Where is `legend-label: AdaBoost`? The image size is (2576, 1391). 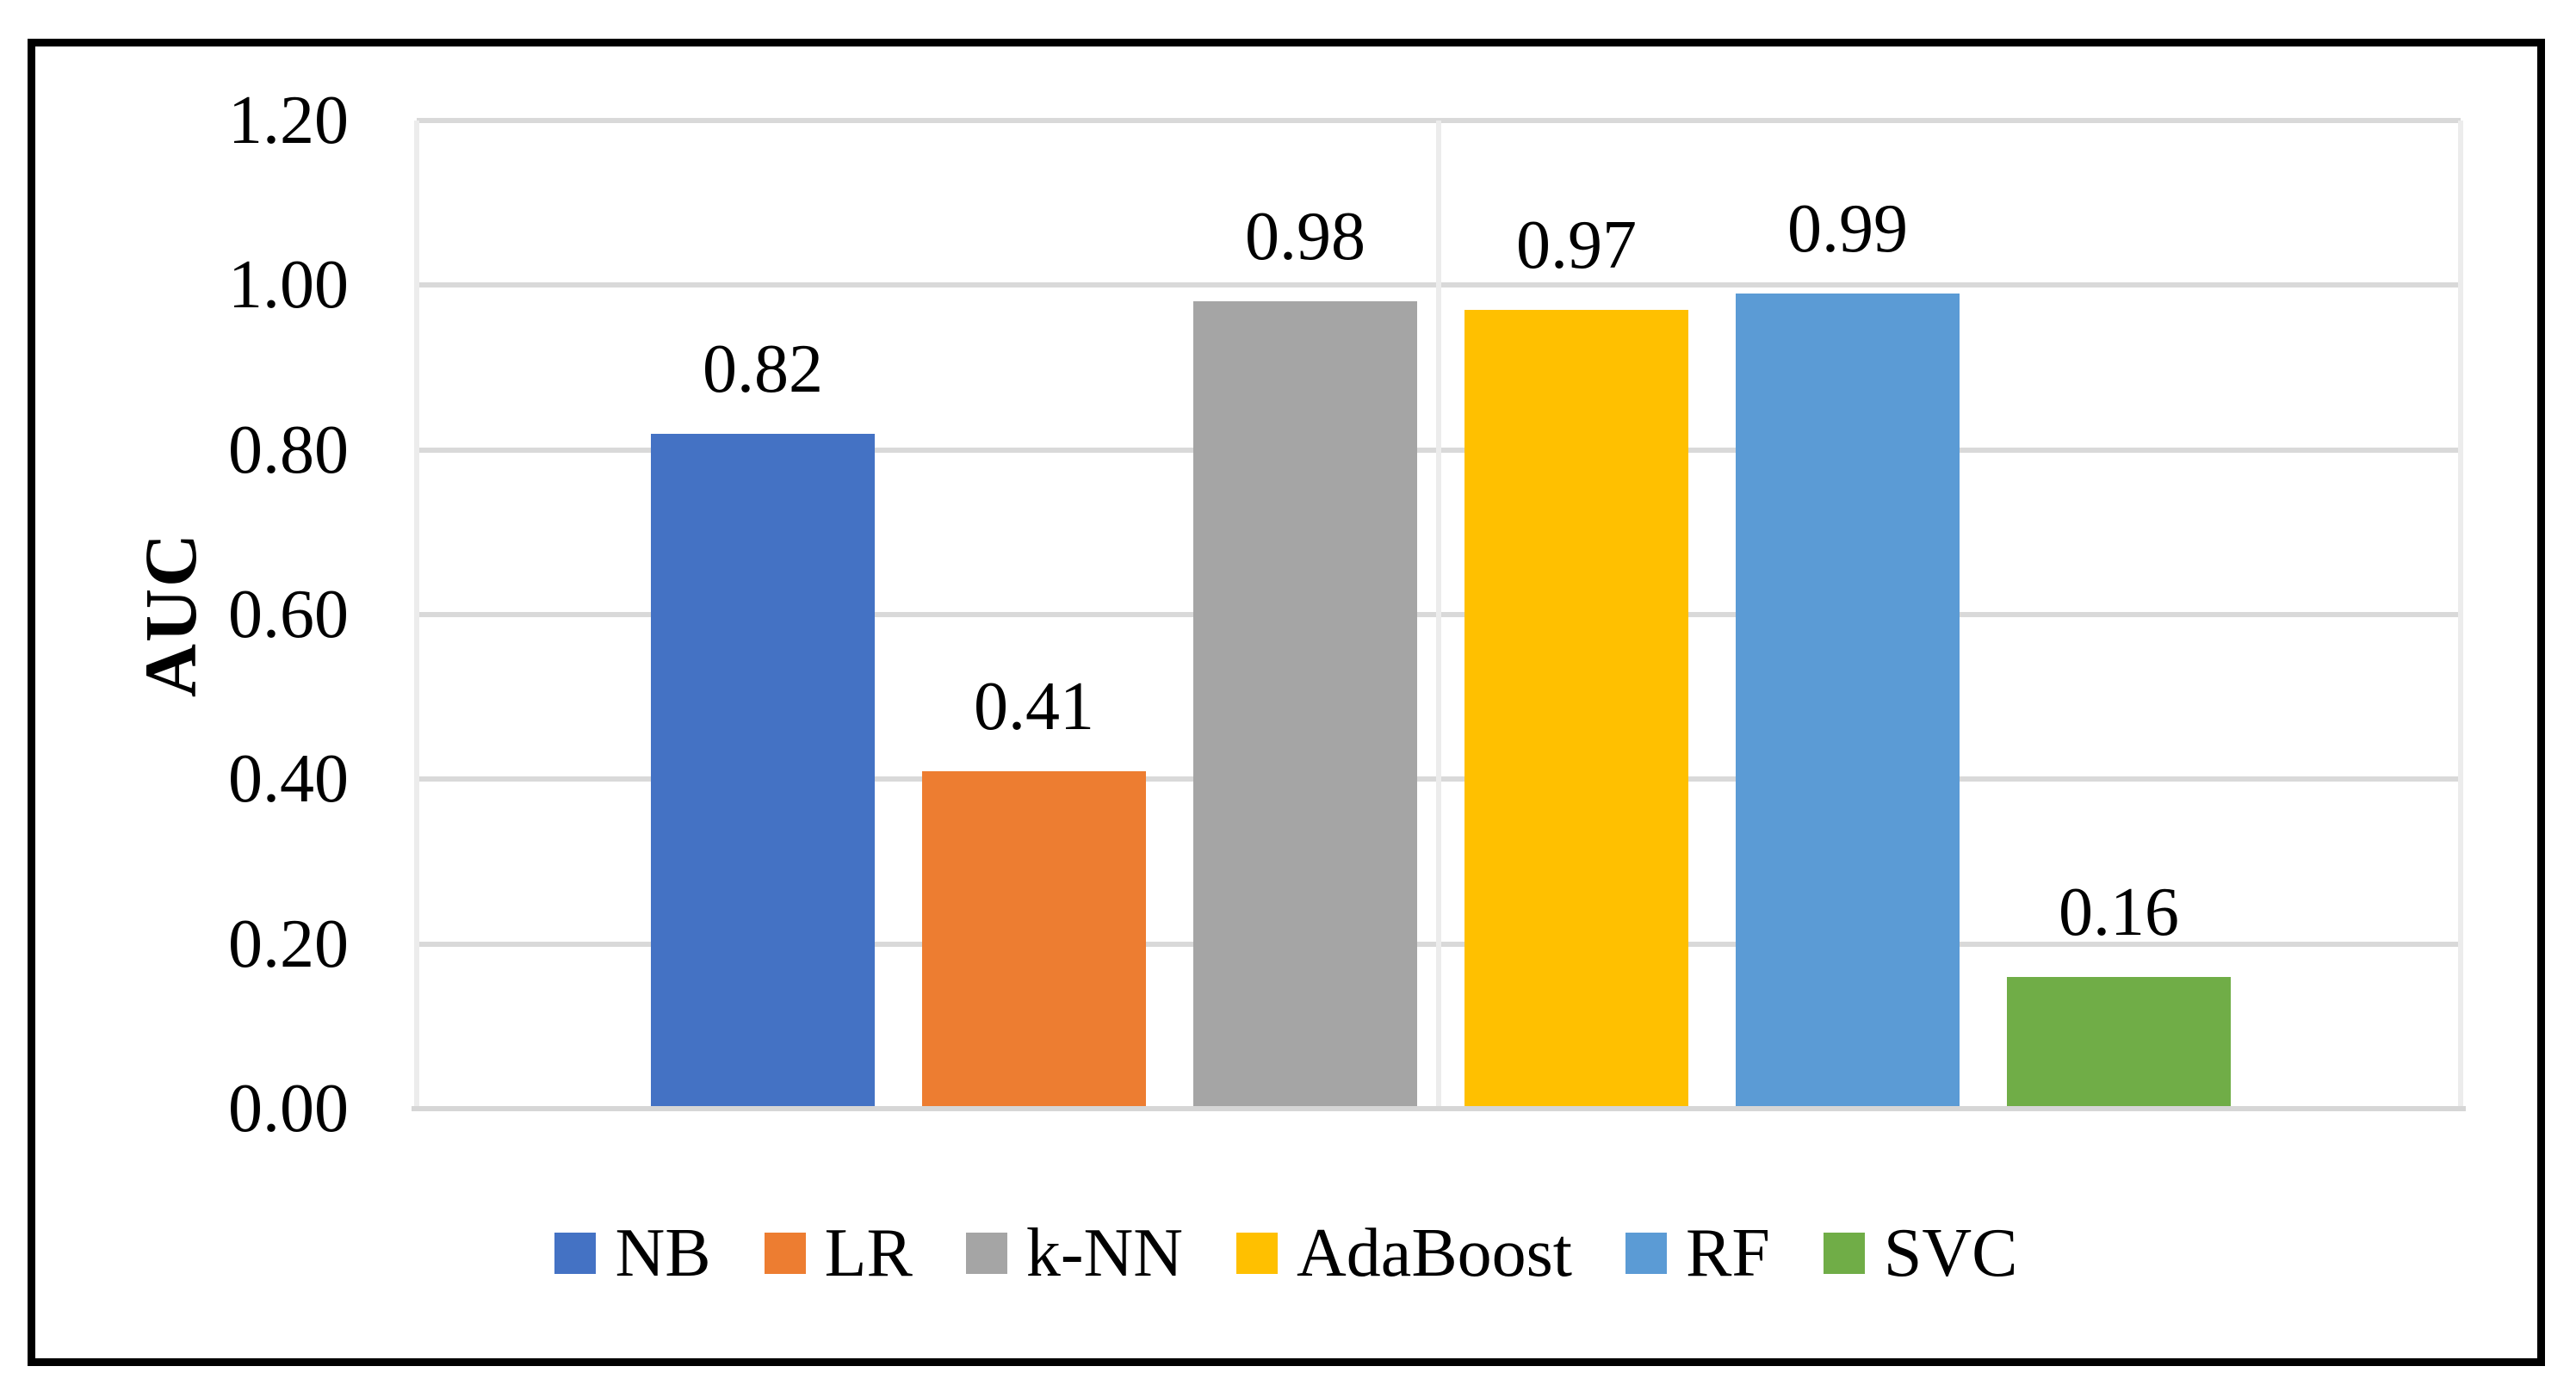 legend-label: AdaBoost is located at coordinates (1435, 1253).